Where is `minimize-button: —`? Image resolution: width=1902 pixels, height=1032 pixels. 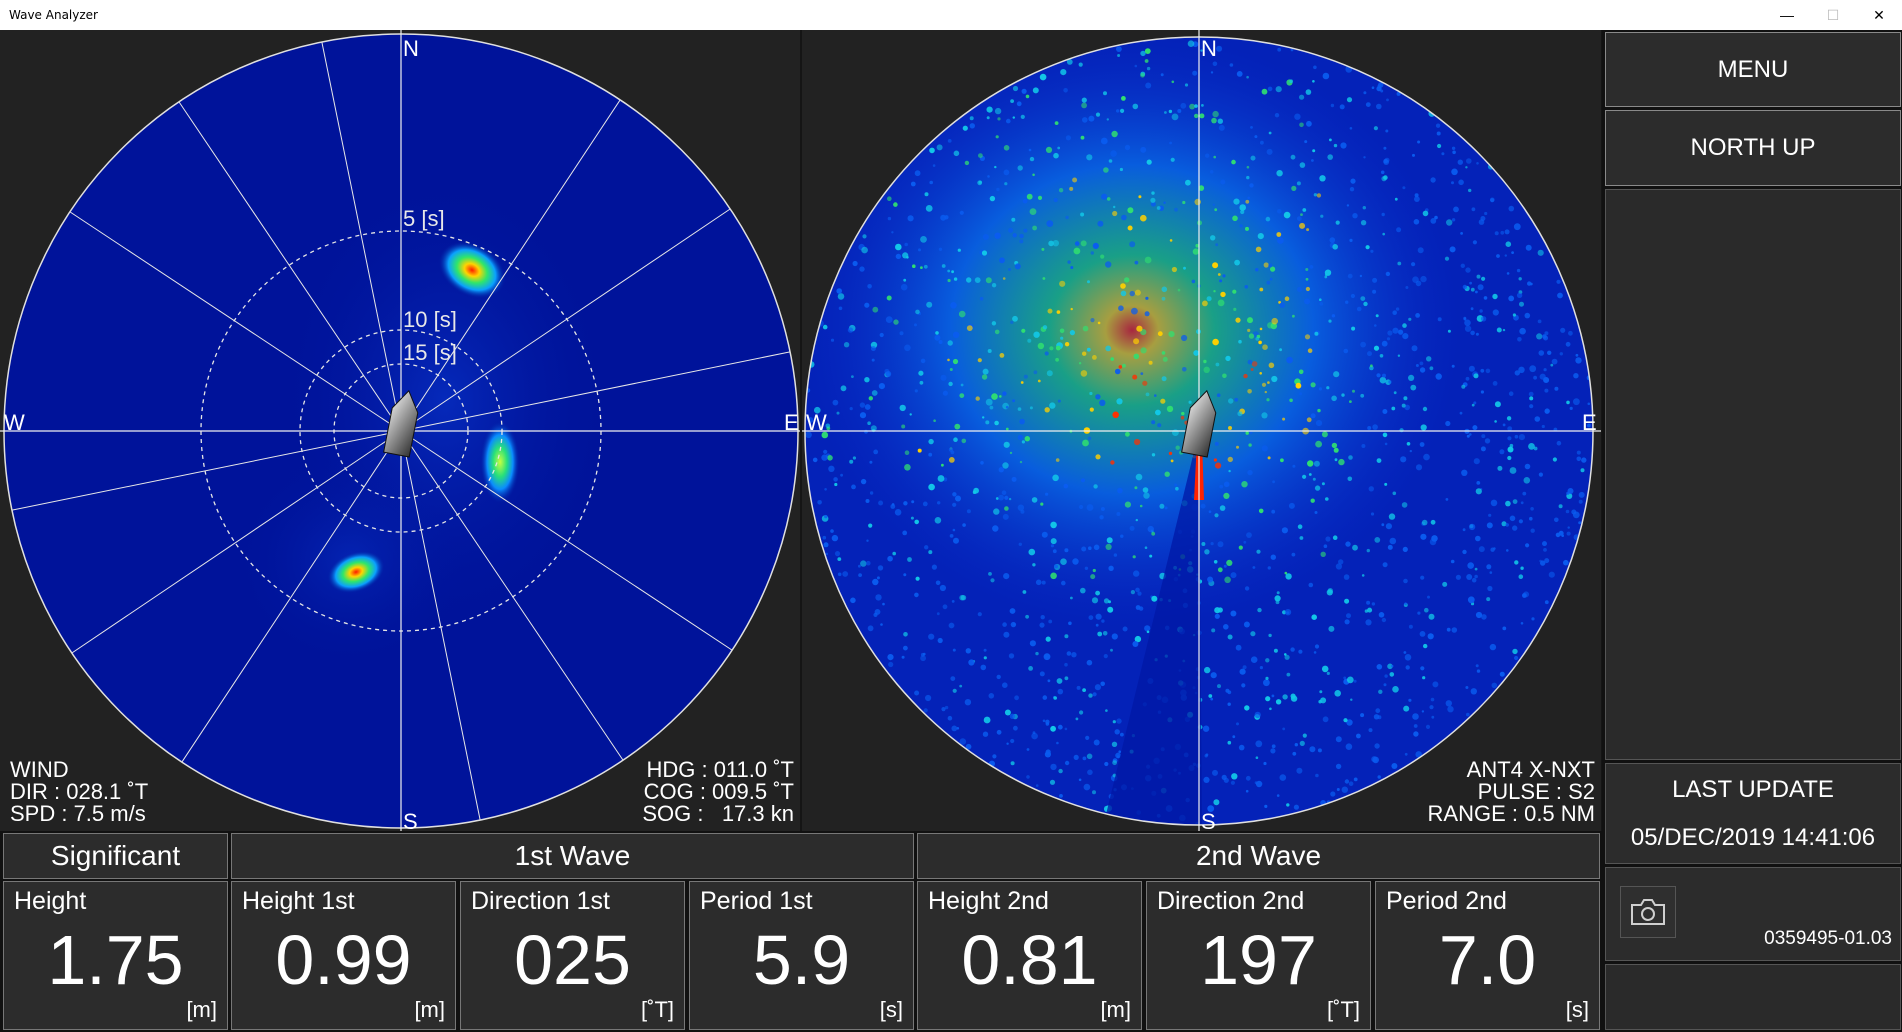 minimize-button: — is located at coordinates (1787, 15).